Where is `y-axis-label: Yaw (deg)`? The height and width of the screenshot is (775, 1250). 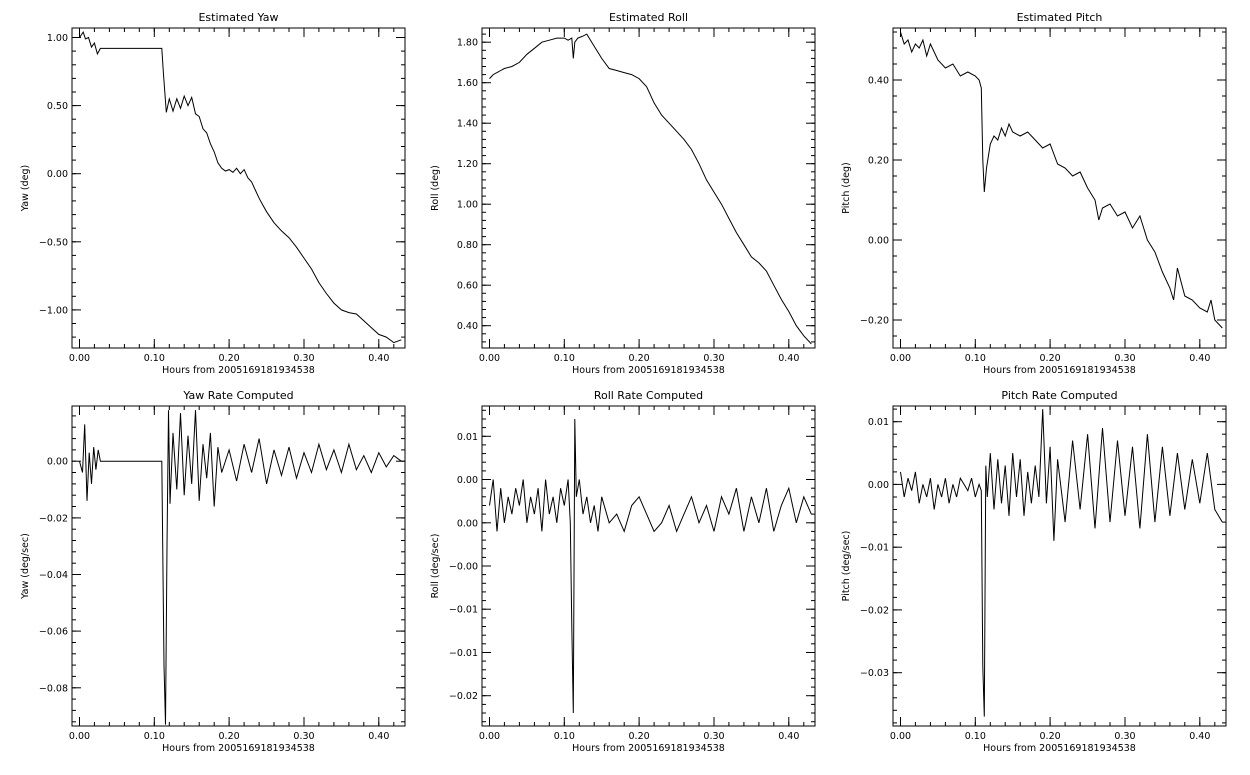
y-axis-label: Yaw (deg) is located at coordinates (25, 188).